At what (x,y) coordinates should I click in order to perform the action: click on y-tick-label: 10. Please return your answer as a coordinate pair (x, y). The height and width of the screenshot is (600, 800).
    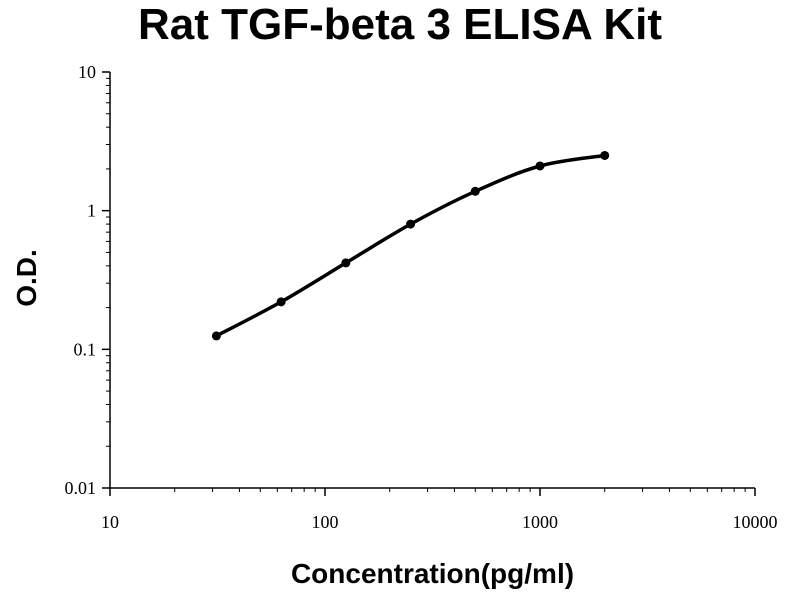
    Looking at the image, I should click on (87, 72).